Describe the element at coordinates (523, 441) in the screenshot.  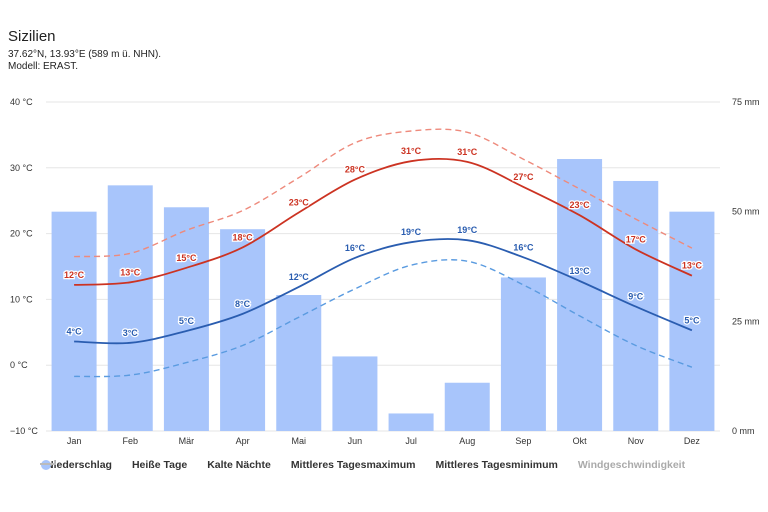
I see `x-axis-tick-label: Sep` at that location.